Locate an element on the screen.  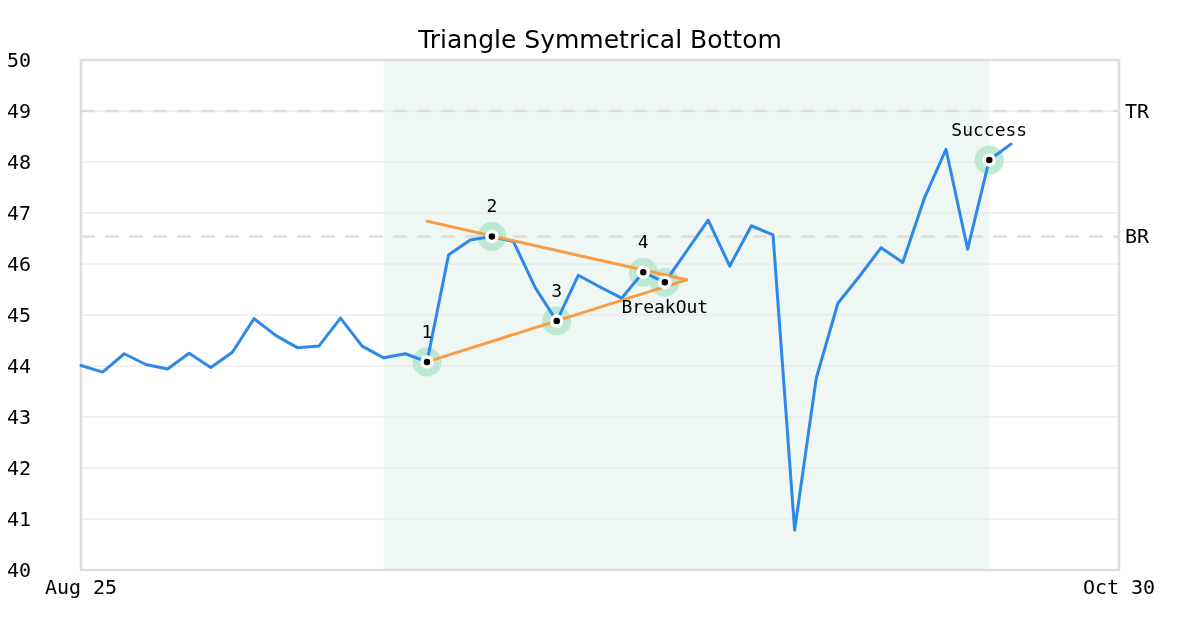
y-tick-label: 46 is located at coordinates (18, 264).